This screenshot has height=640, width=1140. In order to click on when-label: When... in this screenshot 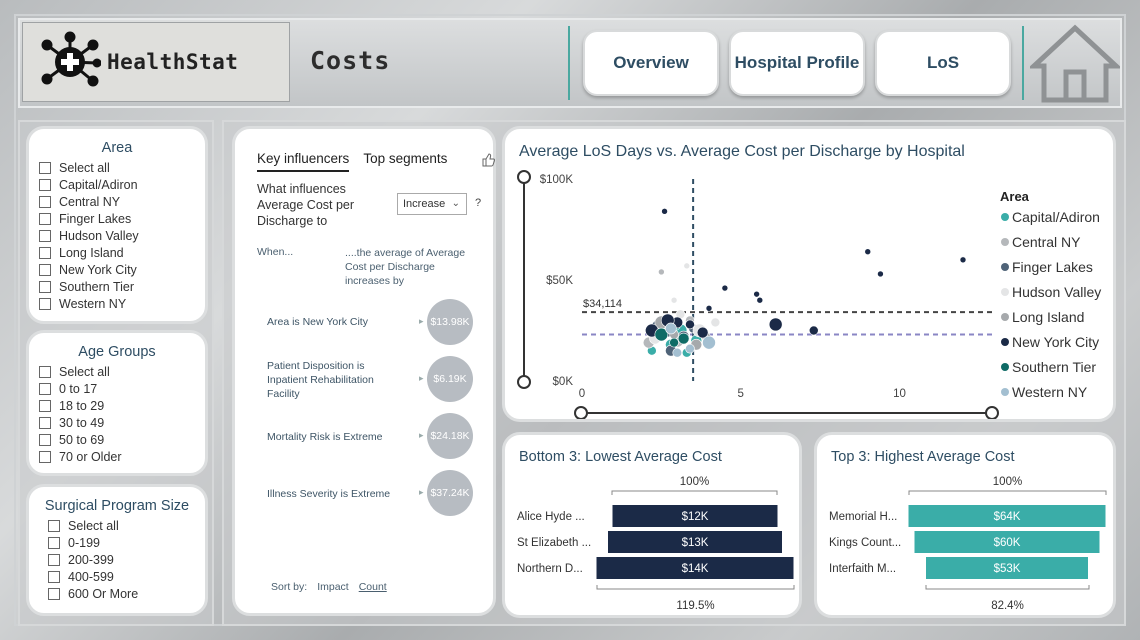, I will do `click(275, 252)`.